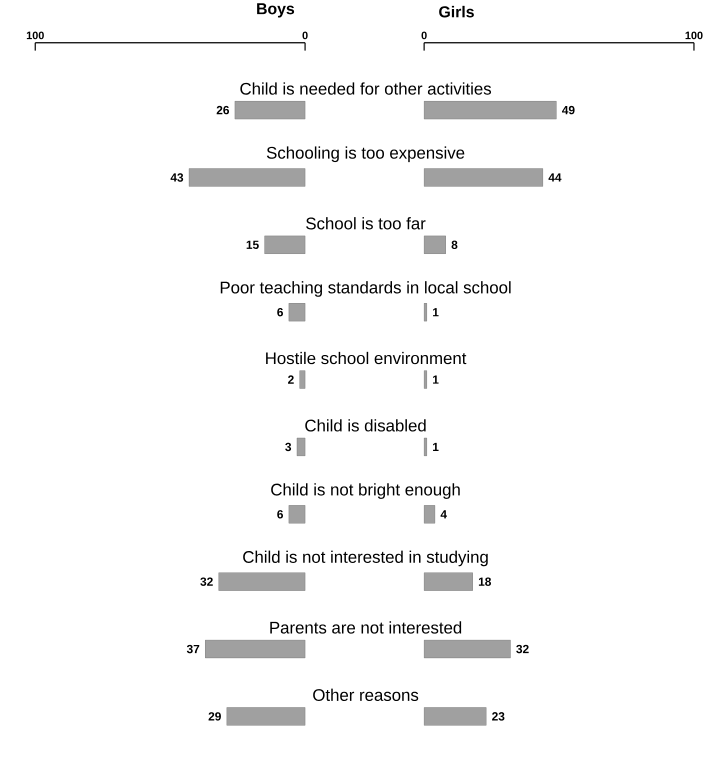 This screenshot has height=758, width=714. What do you see at coordinates (215, 716) in the screenshot?
I see `data-label: 29` at bounding box center [215, 716].